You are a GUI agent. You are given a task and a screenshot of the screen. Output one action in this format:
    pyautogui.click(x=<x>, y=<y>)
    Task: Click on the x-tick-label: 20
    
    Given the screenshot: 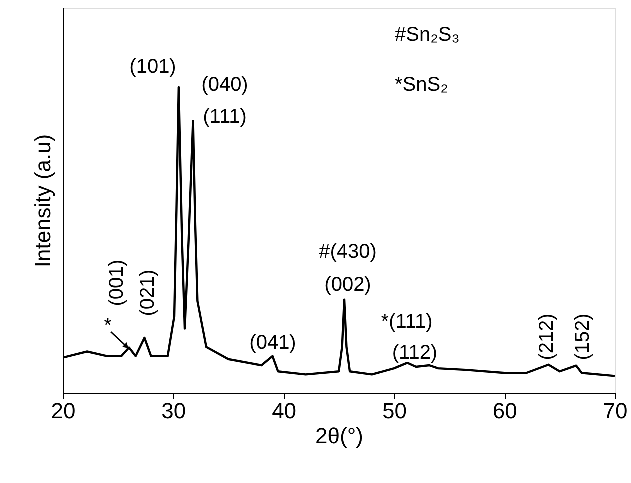 What is the action you would take?
    pyautogui.click(x=63, y=411)
    